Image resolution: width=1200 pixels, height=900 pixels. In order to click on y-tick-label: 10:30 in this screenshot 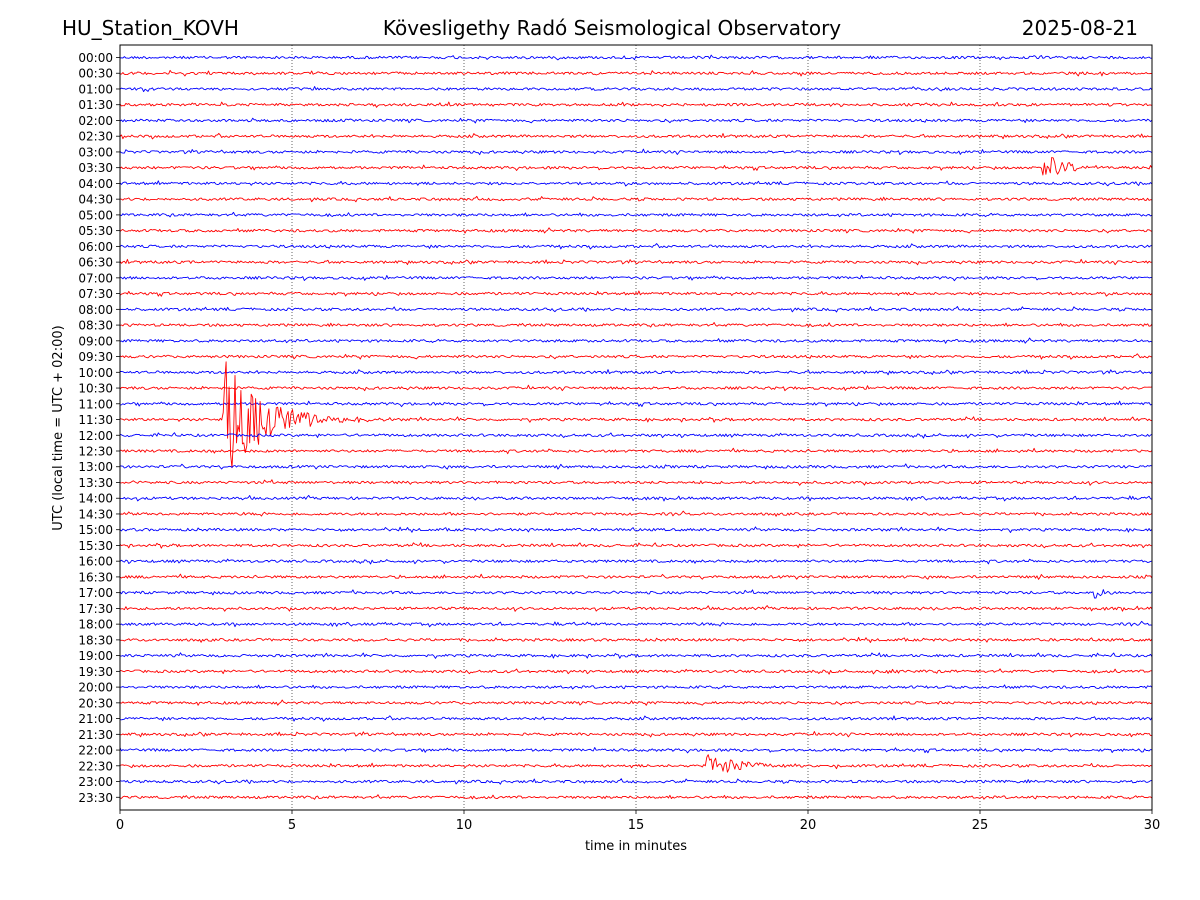, I will do `click(95, 389)`.